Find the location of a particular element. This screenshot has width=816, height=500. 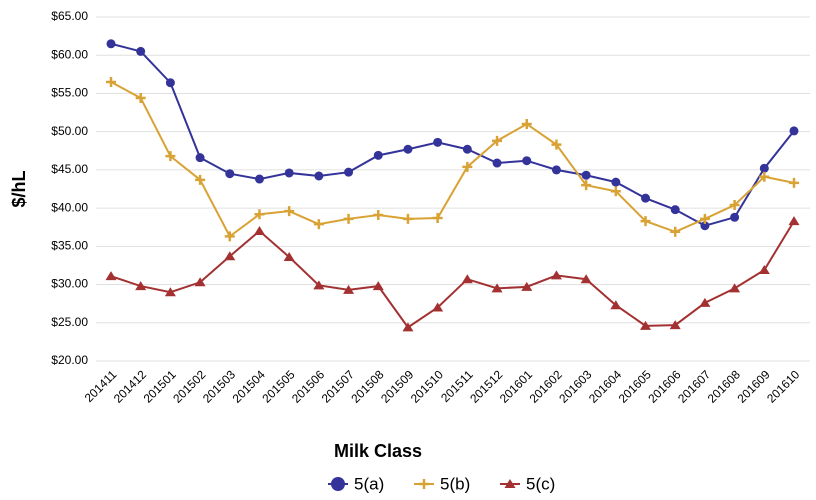

legend-item: 5(b) is located at coordinates (442, 483).